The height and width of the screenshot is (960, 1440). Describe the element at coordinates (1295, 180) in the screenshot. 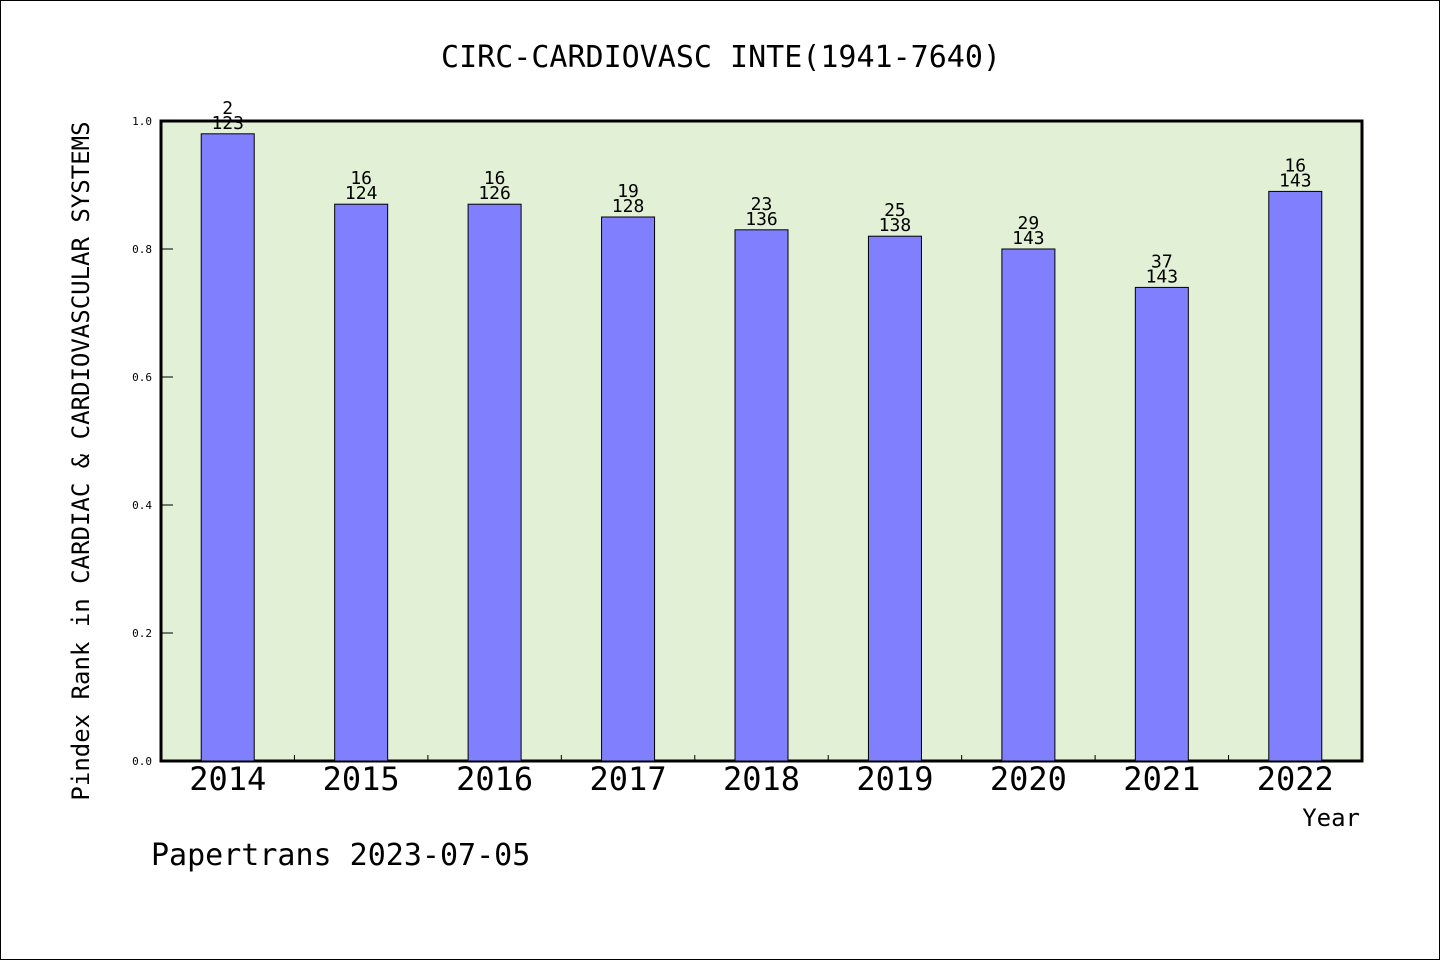

I see `total-label-2022: 143` at that location.